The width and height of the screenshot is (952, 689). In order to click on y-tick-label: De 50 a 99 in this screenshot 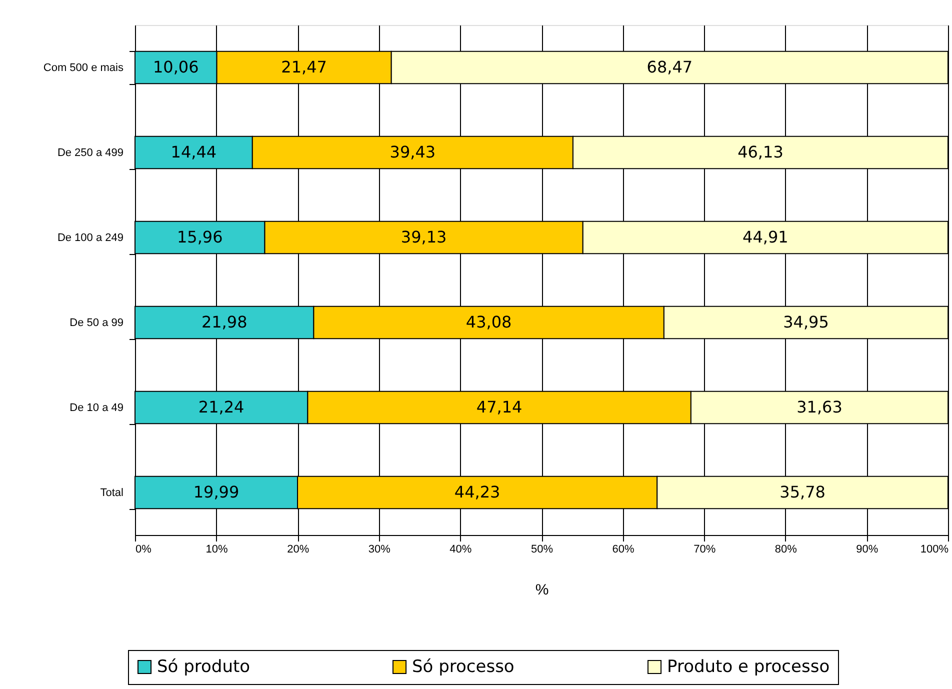, I will do `click(97, 323)`.